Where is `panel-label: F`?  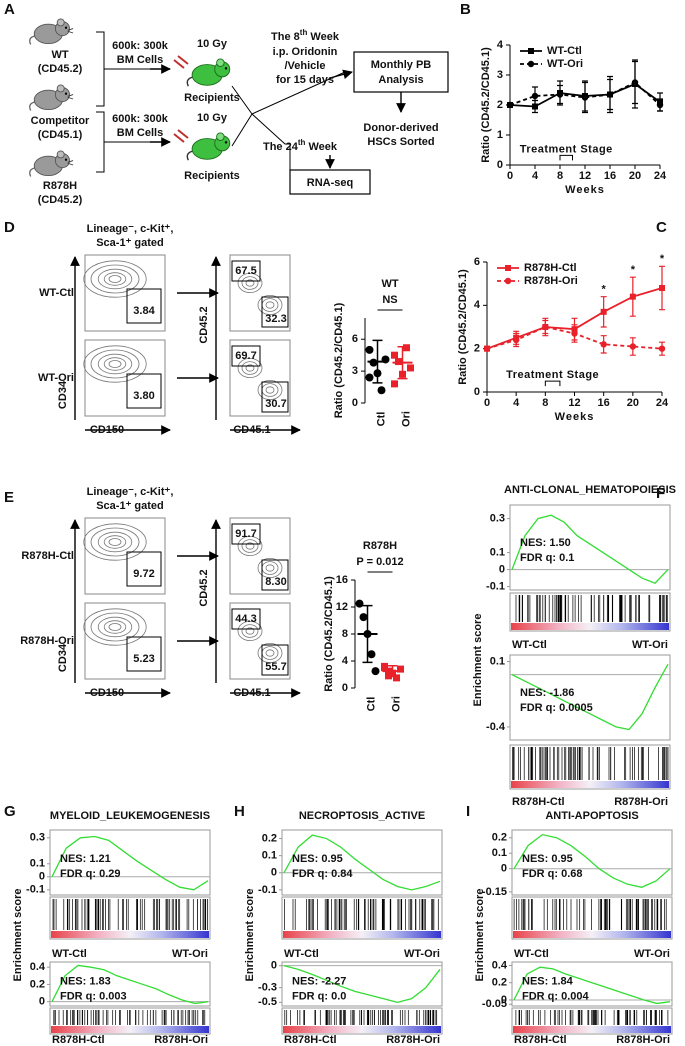
panel-label: F is located at coordinates (660, 493).